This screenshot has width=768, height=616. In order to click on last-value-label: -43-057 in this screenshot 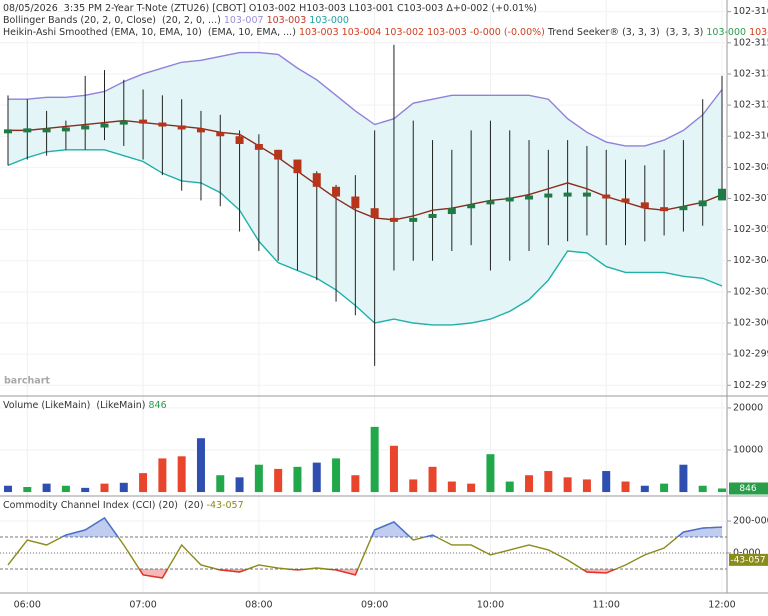, I will do `click(747, 560)`.